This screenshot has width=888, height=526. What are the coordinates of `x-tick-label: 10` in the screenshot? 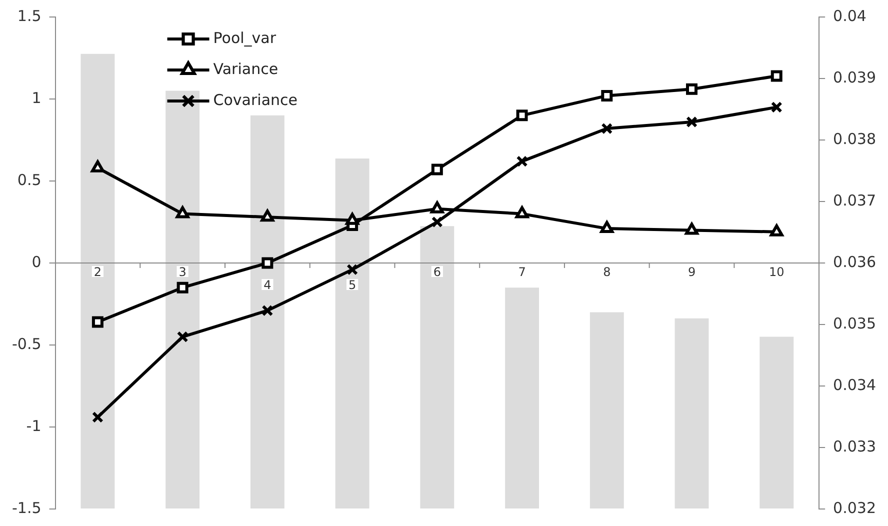 It's located at (776, 272).